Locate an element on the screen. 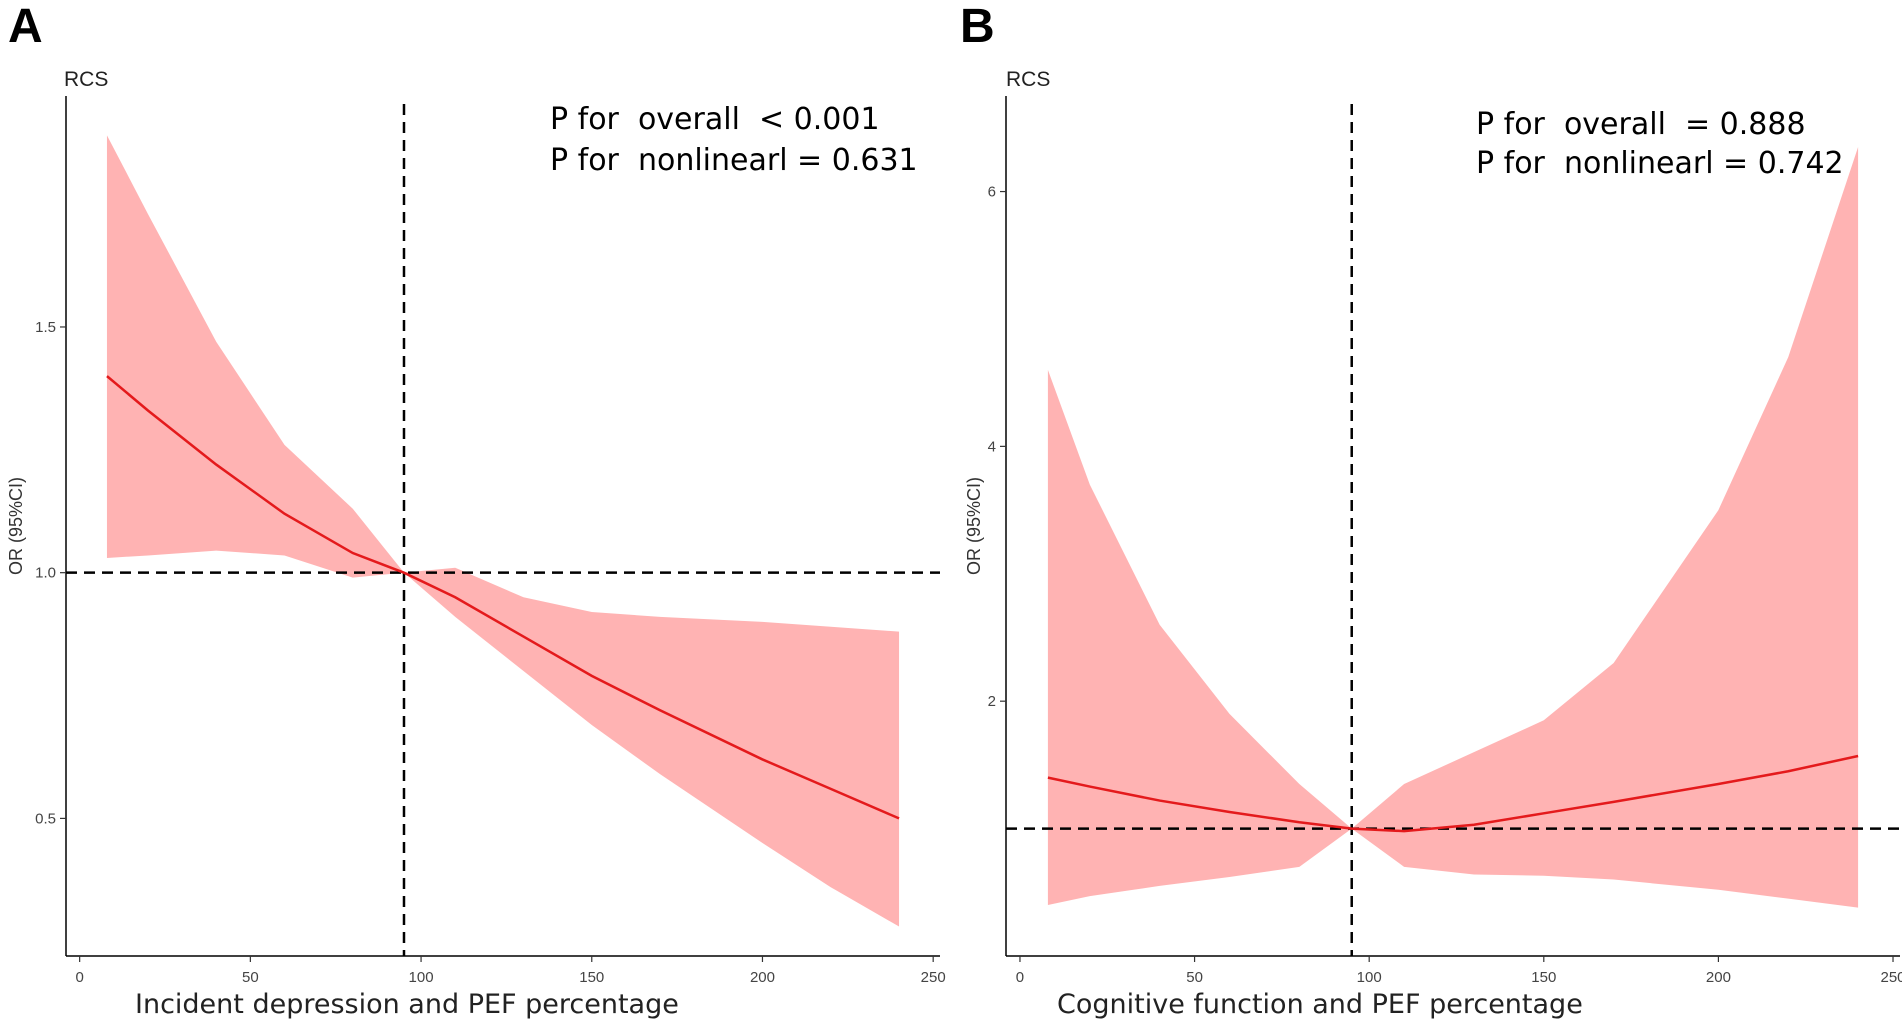  x-axis-label: Cognitive function and PEF percentage is located at coordinates (1320, 1004).